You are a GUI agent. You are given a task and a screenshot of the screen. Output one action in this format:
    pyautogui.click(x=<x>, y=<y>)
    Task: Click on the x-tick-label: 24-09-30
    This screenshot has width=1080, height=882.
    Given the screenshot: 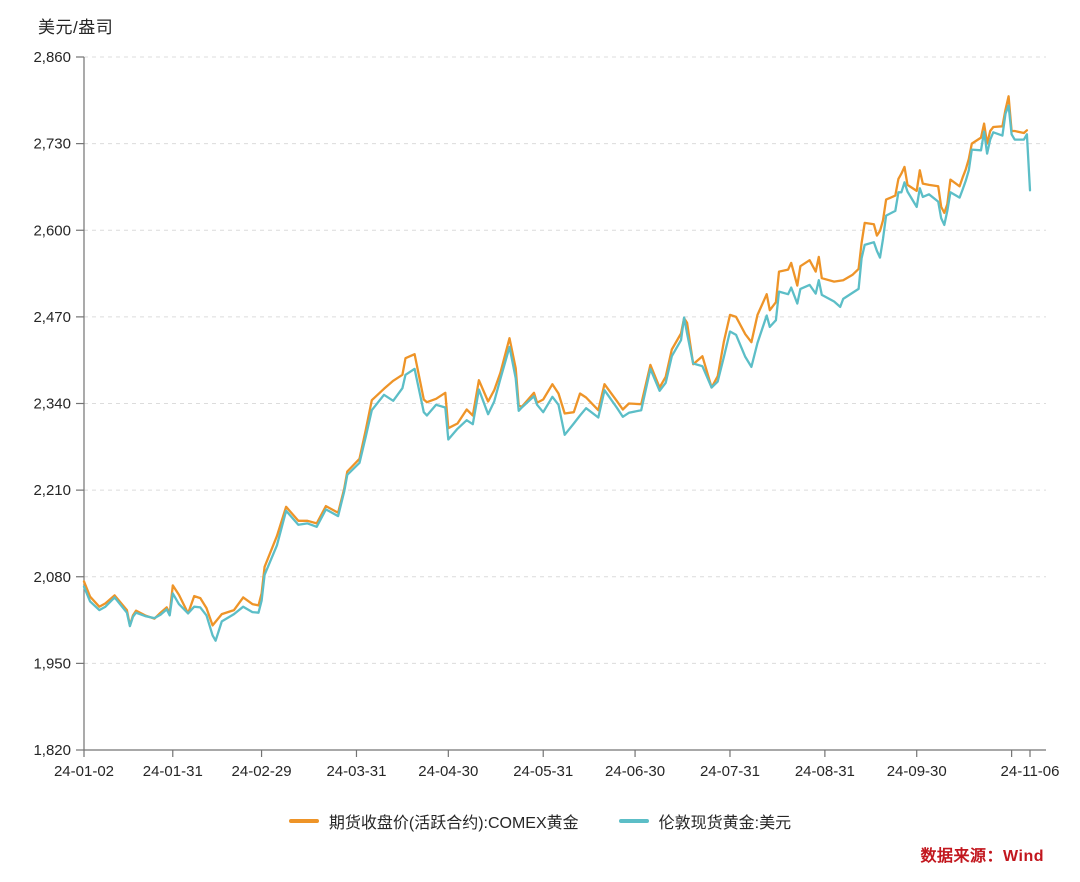 What is the action you would take?
    pyautogui.click(x=917, y=771)
    